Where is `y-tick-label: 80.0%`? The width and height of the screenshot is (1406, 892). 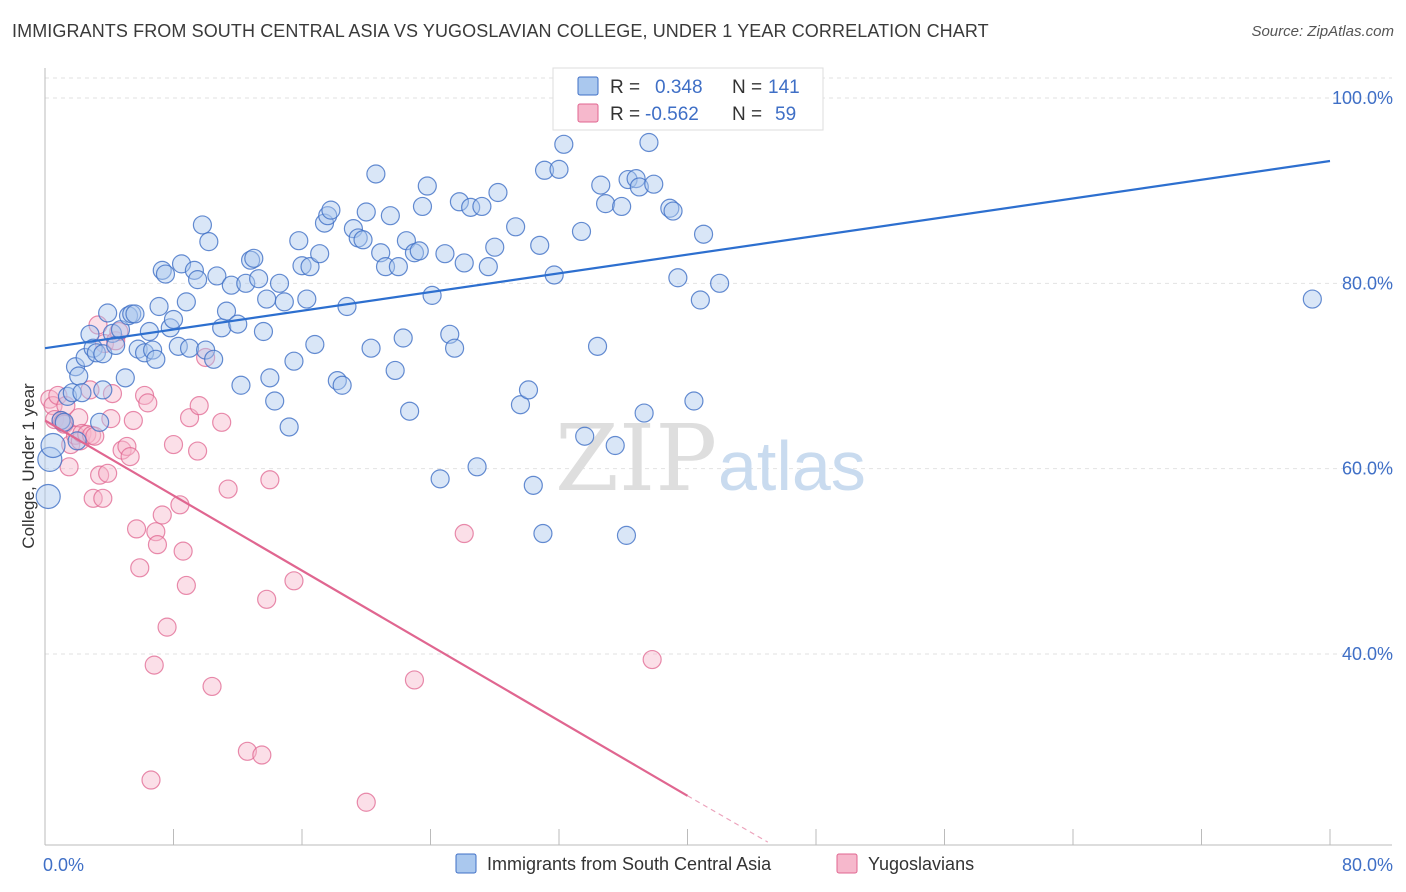 y-tick-label: 80.0% is located at coordinates (1367, 283).